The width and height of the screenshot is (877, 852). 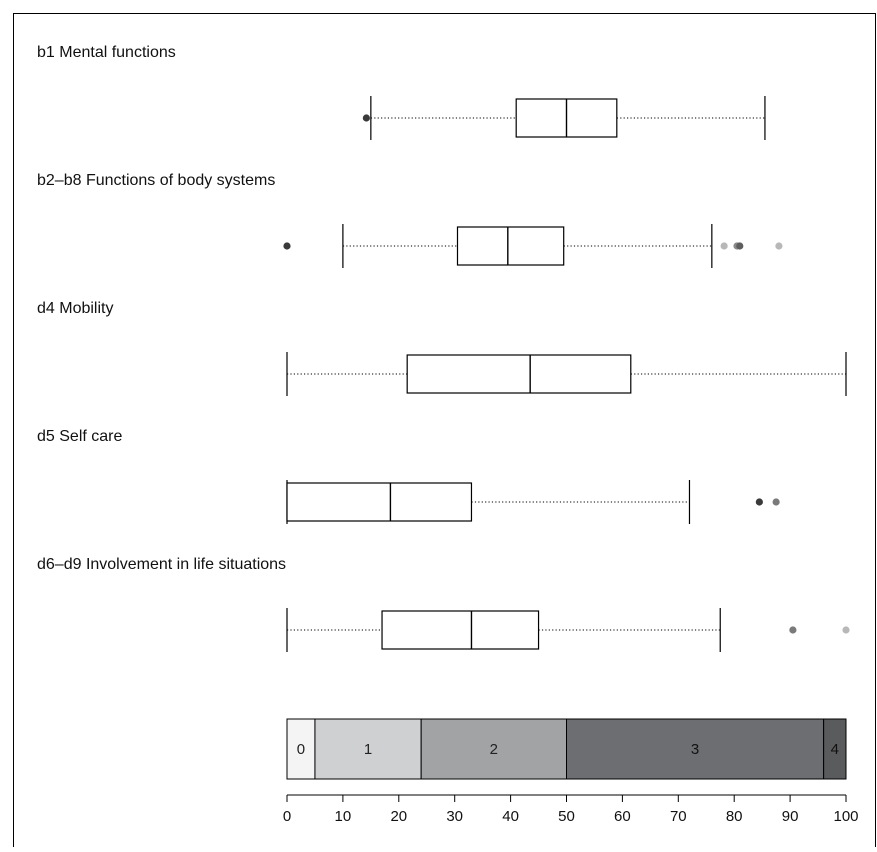 I want to click on x-tick-label: 50, so click(x=566, y=816).